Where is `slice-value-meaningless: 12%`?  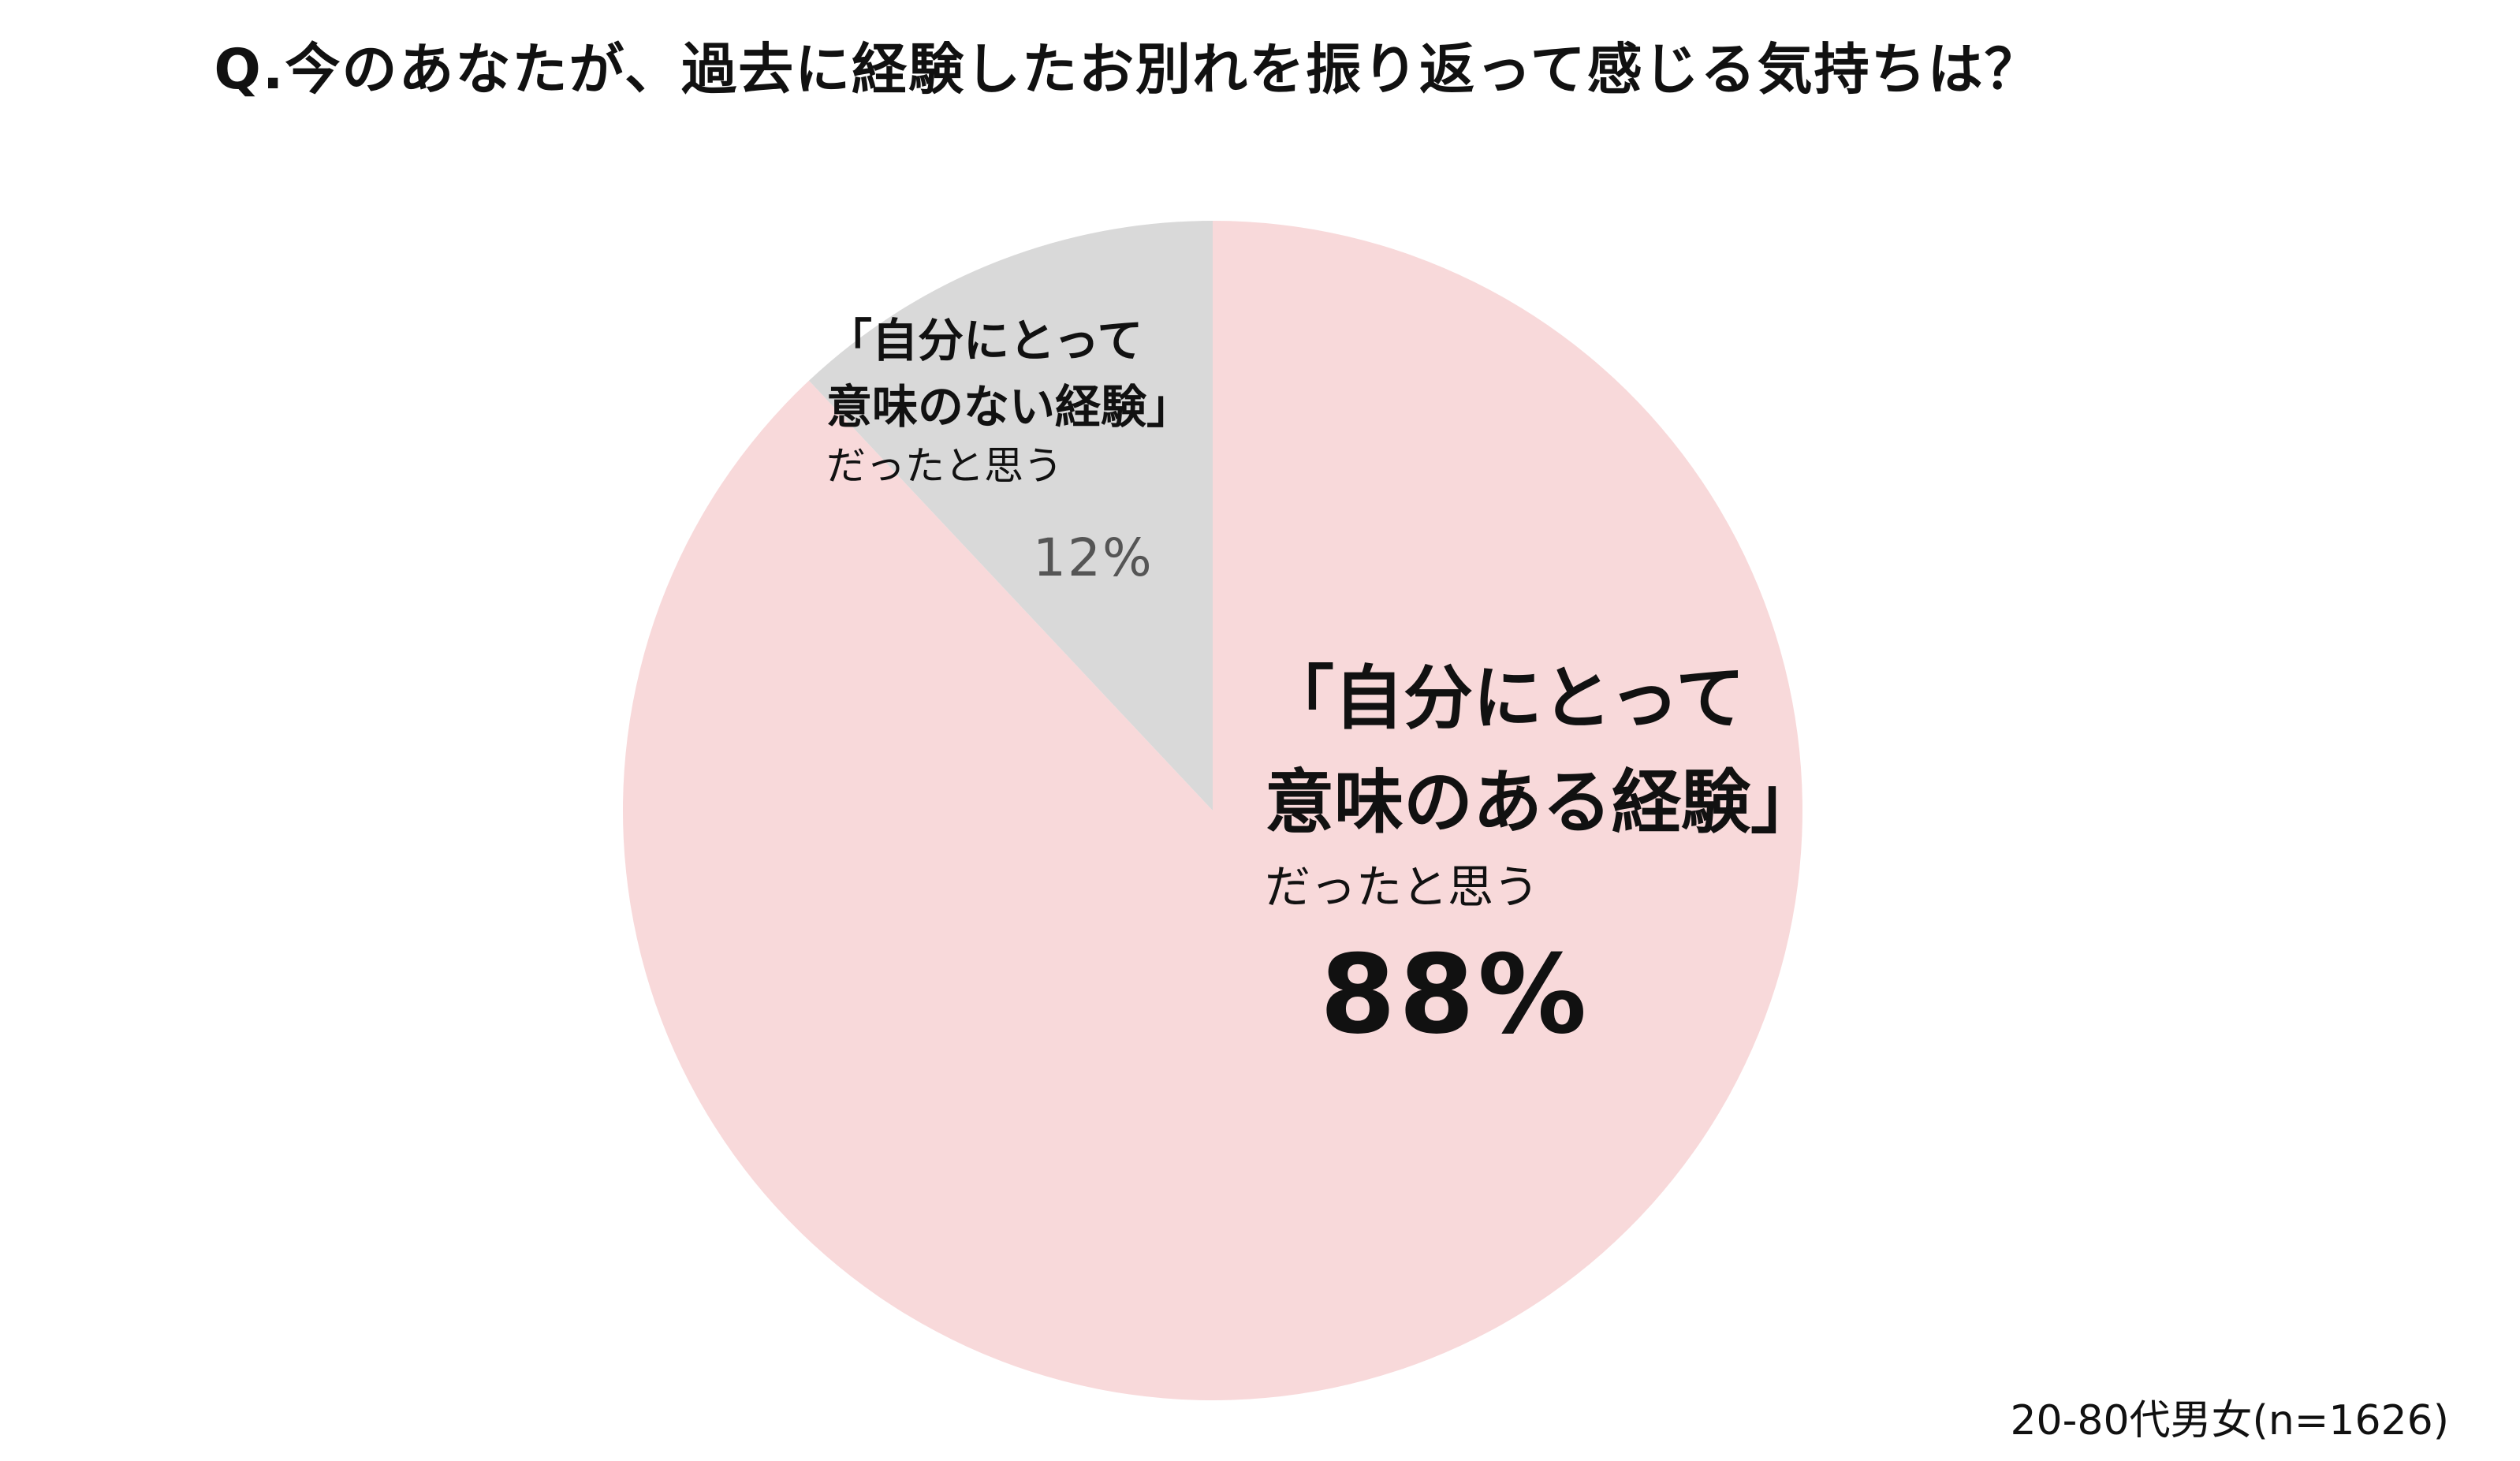
slice-value-meaningless: 12% is located at coordinates (1093, 557).